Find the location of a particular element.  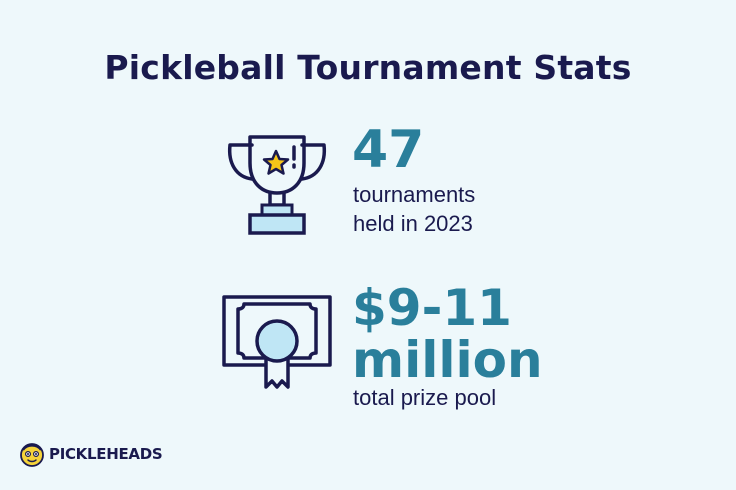

page-title: Pickleball Tournament Stats is located at coordinates (368, 67).